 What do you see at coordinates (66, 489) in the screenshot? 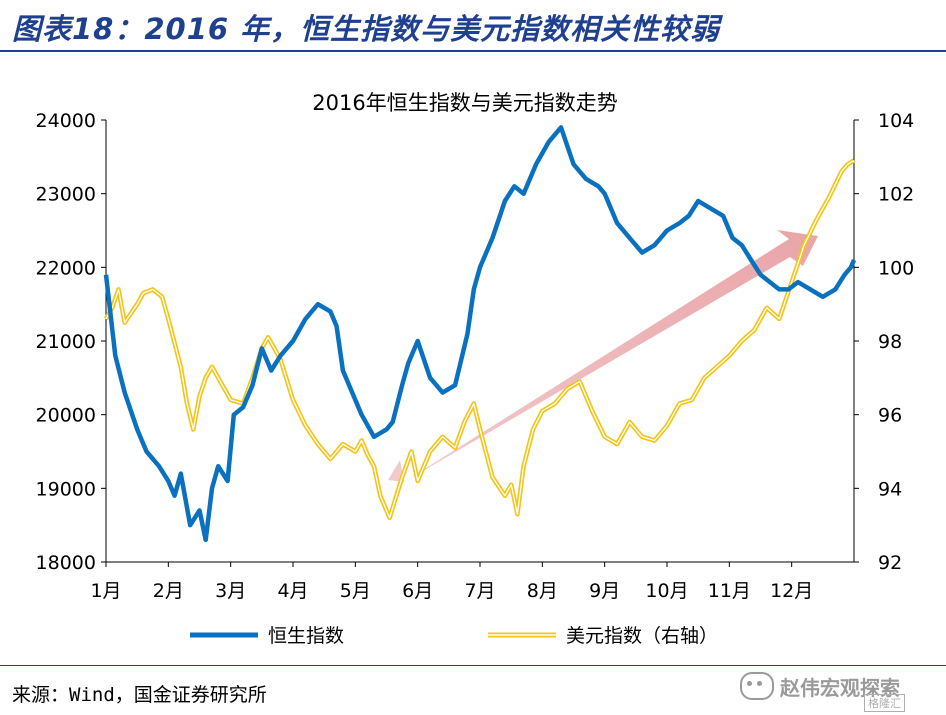
I see `y-left-tick-label: 19000` at bounding box center [66, 489].